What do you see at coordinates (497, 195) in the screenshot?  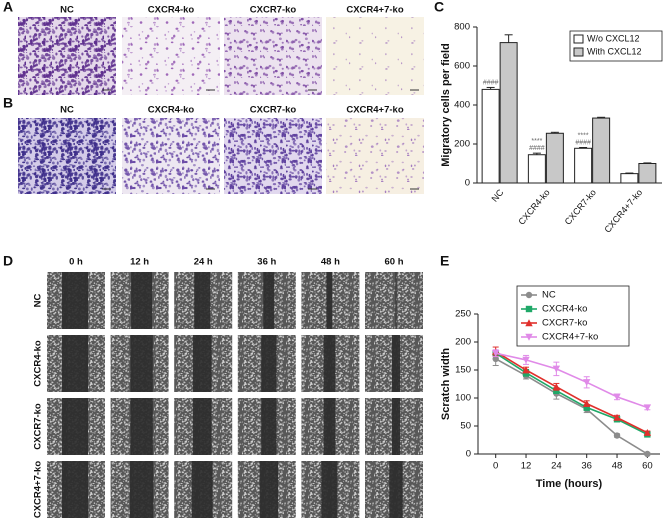 I see `x-tick-label: NC` at bounding box center [497, 195].